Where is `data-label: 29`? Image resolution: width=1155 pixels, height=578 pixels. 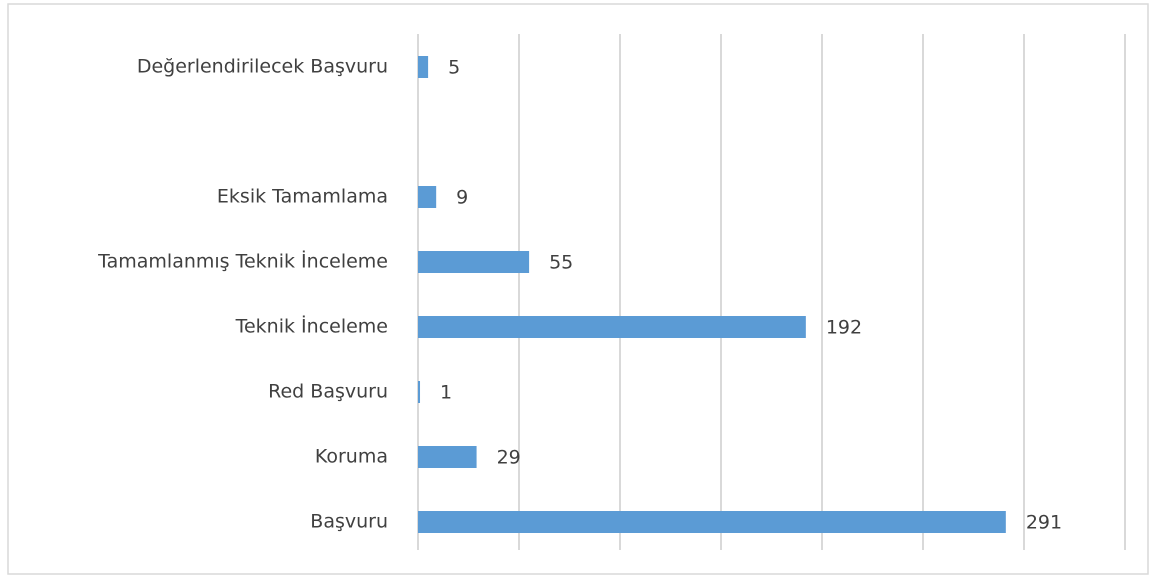
data-label: 29 is located at coordinates (509, 458).